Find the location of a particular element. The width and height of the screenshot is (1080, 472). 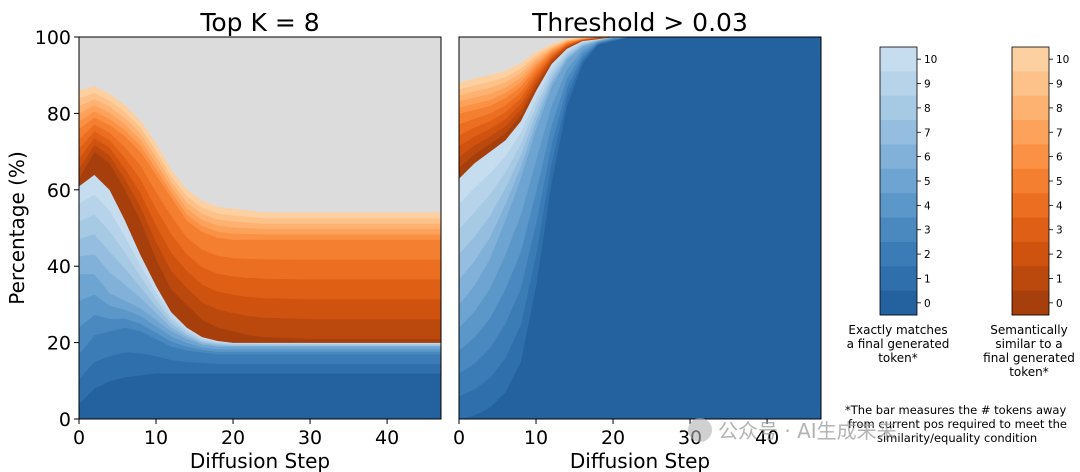

colorbar-exact-tick-label: 8 is located at coordinates (927, 109).